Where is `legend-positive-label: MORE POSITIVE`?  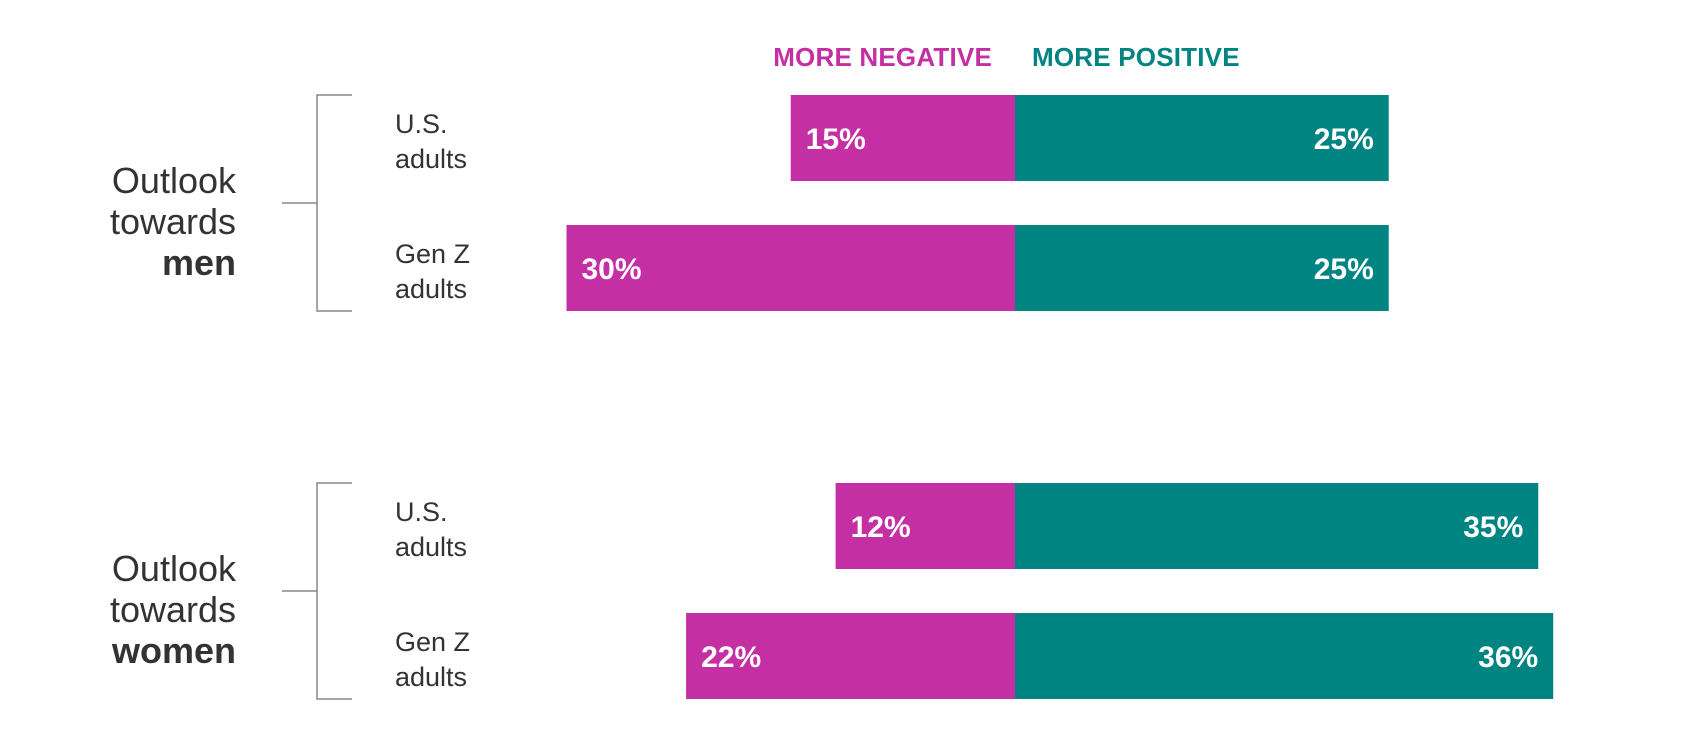 legend-positive-label: MORE POSITIVE is located at coordinates (1136, 57).